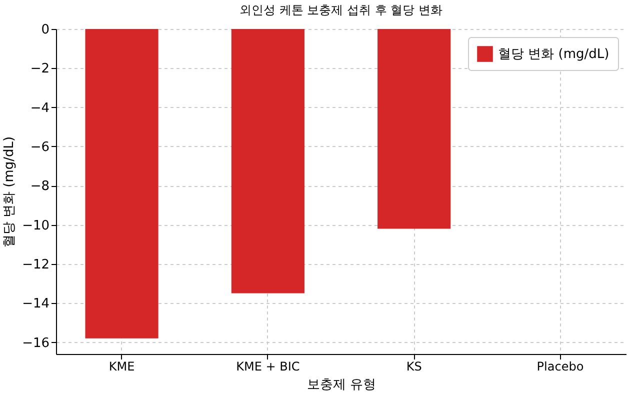 This screenshot has height=396, width=638. Describe the element at coordinates (268, 367) in the screenshot. I see `x-tick-label: KME + BIC` at that location.